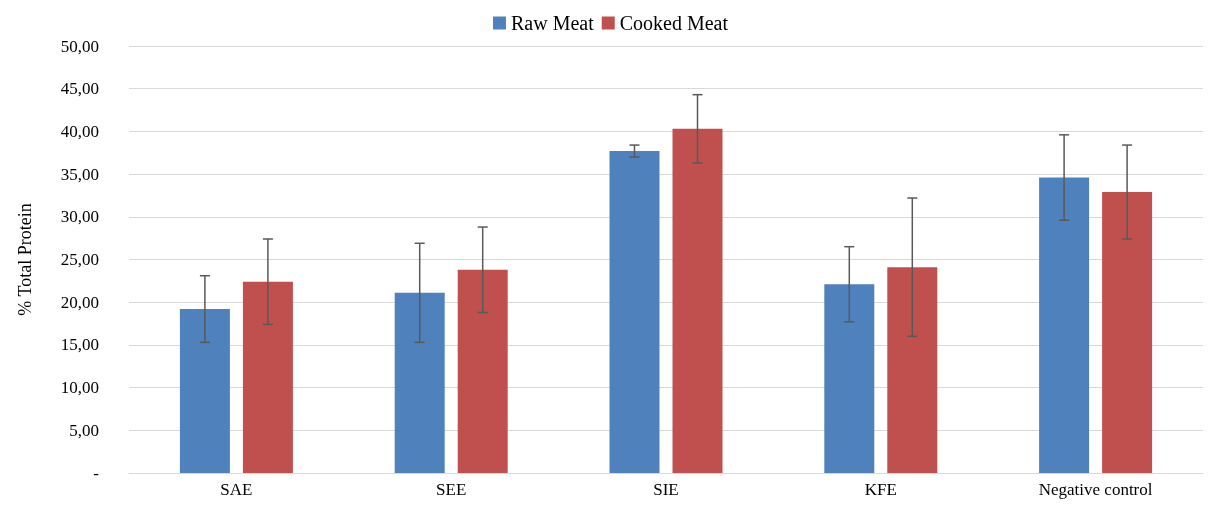 The width and height of the screenshot is (1225, 520). What do you see at coordinates (79, 388) in the screenshot?
I see `y-tick-label: 10,00` at bounding box center [79, 388].